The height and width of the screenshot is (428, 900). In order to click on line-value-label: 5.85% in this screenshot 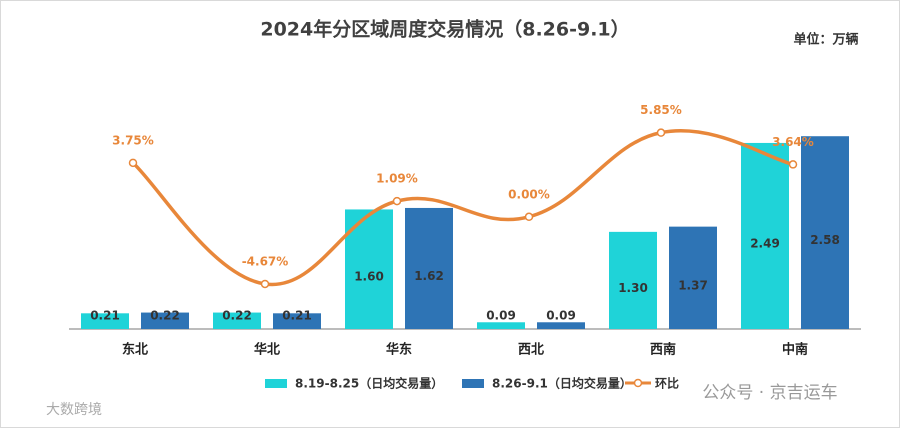, I will do `click(661, 110)`.